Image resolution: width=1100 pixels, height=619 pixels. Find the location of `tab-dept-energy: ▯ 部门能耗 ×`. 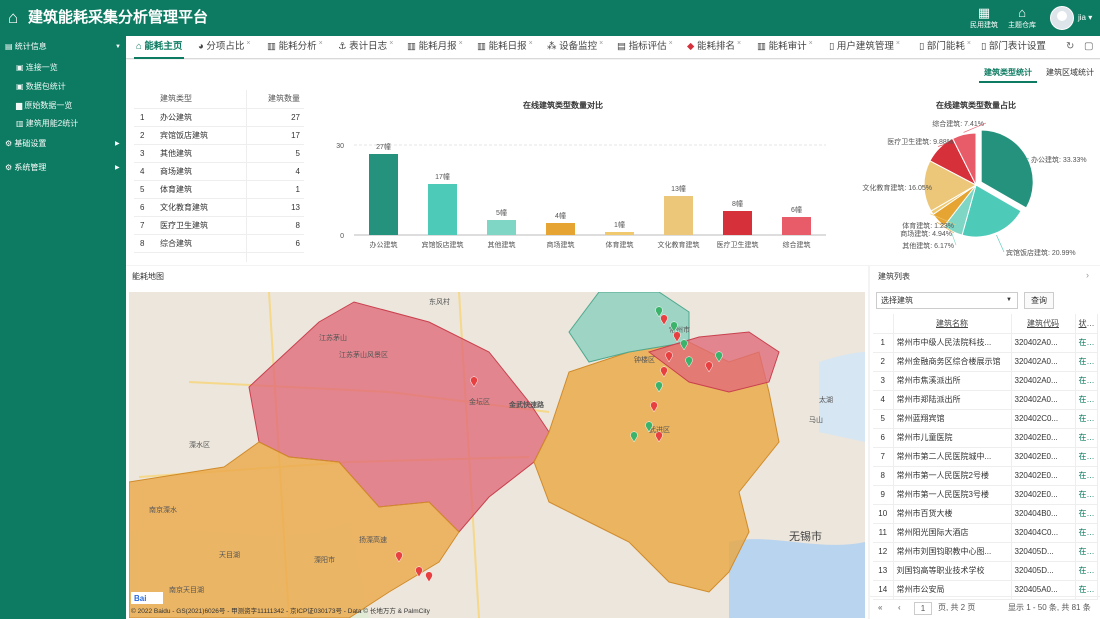

tab-dept-energy: ▯ 部门能耗 × is located at coordinates (945, 46).